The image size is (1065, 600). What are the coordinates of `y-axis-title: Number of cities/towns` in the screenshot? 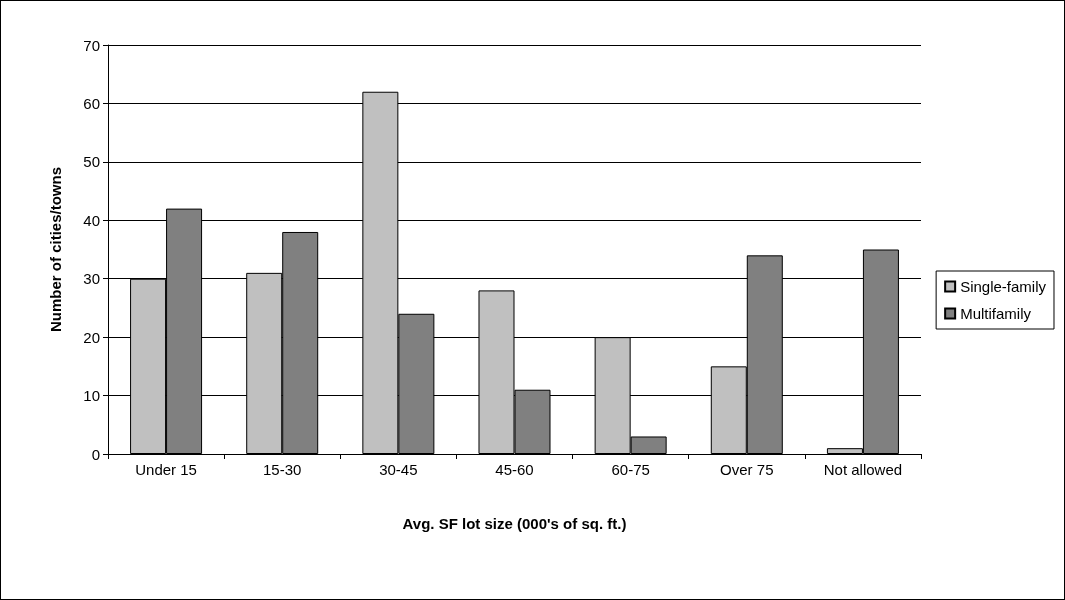 It's located at (55, 249).